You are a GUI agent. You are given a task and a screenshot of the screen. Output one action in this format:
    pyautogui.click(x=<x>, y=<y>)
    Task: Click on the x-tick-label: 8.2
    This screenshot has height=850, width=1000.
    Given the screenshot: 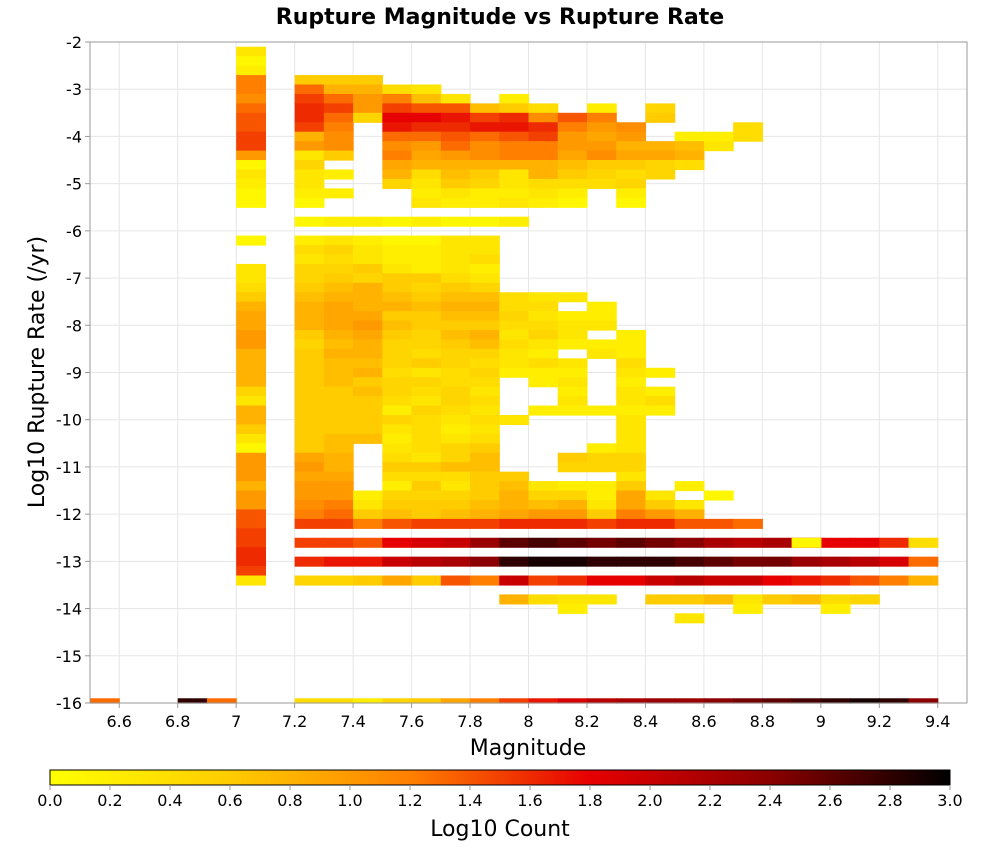 What is the action you would take?
    pyautogui.click(x=586, y=721)
    